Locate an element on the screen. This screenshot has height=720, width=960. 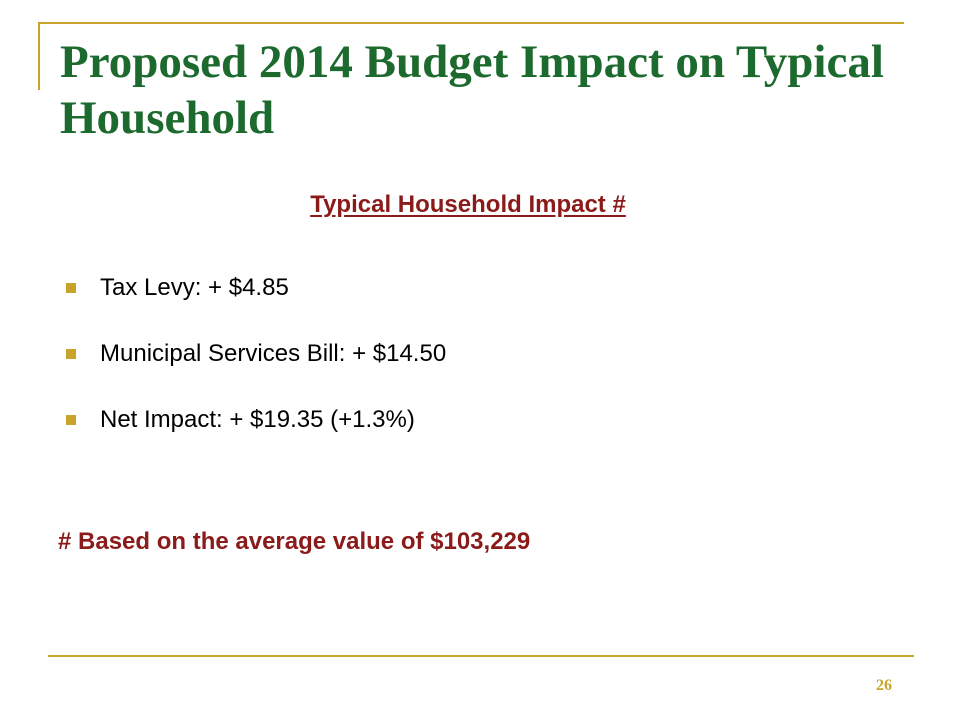
frame-bottom-rule is located at coordinates (481, 656).